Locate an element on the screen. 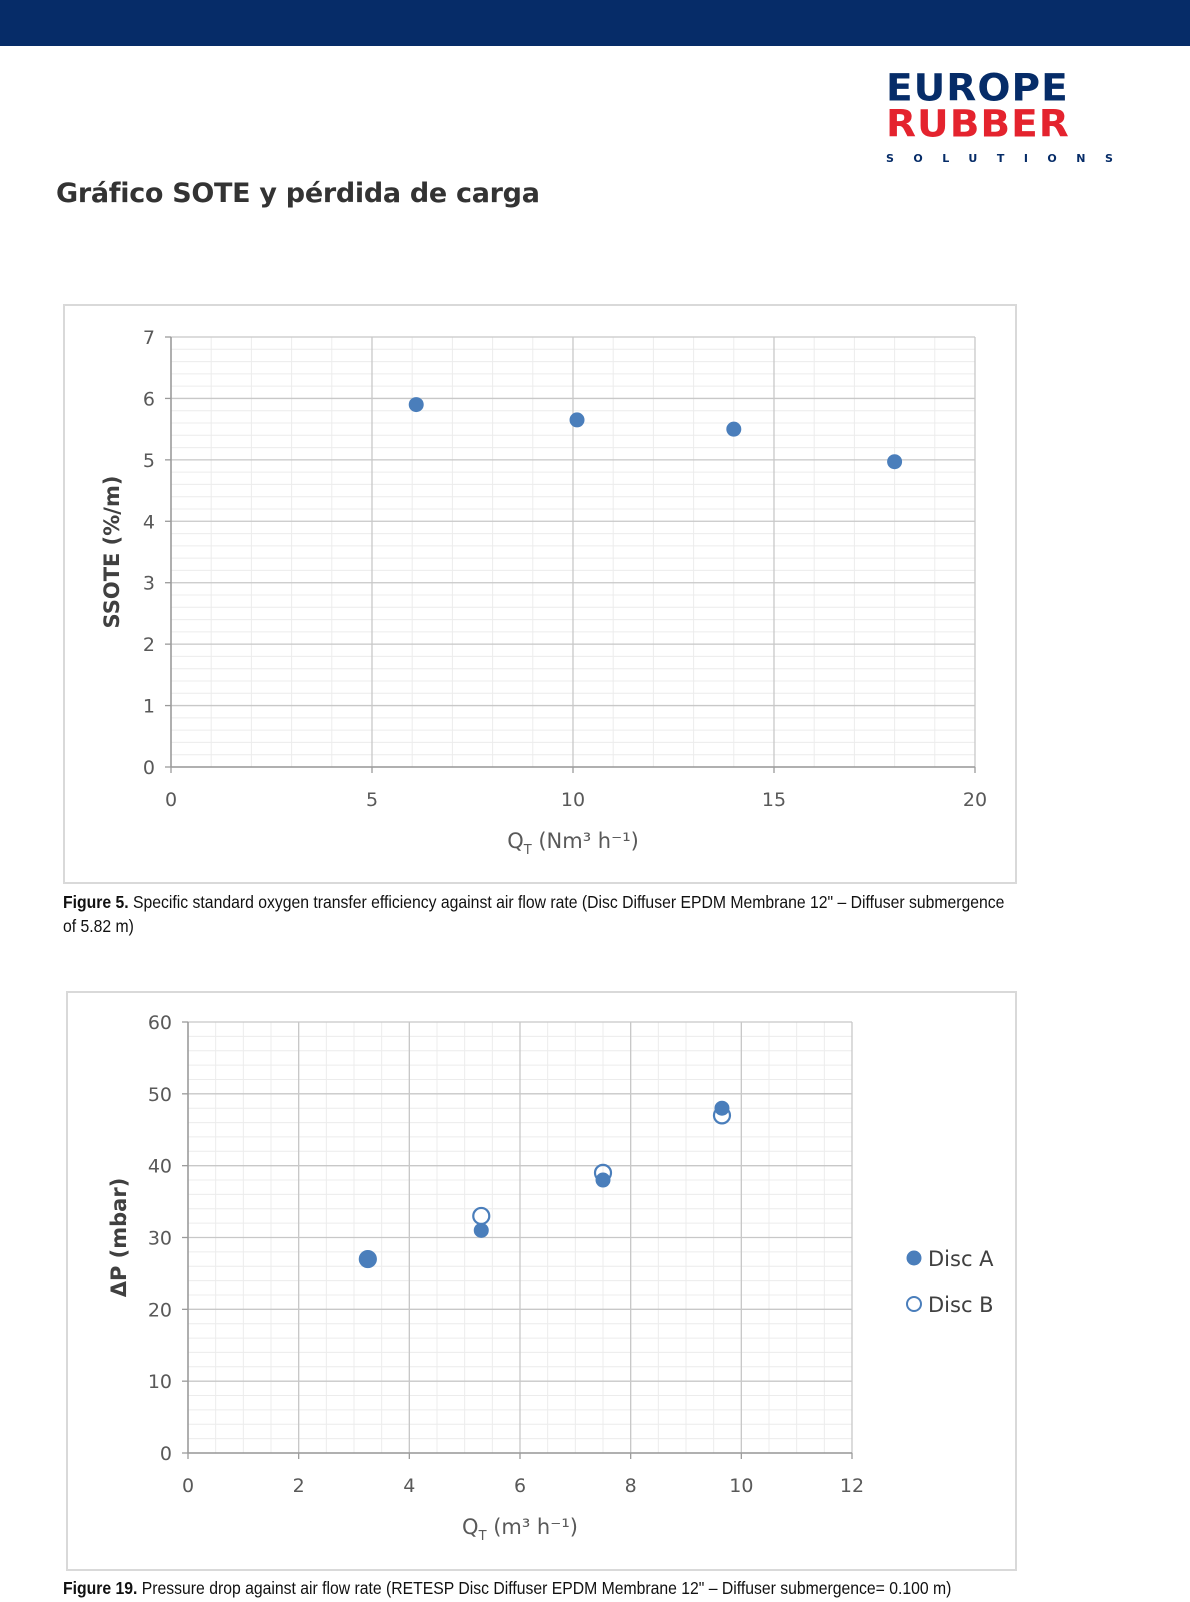  y-tick-label: 1 is located at coordinates (149, 707).